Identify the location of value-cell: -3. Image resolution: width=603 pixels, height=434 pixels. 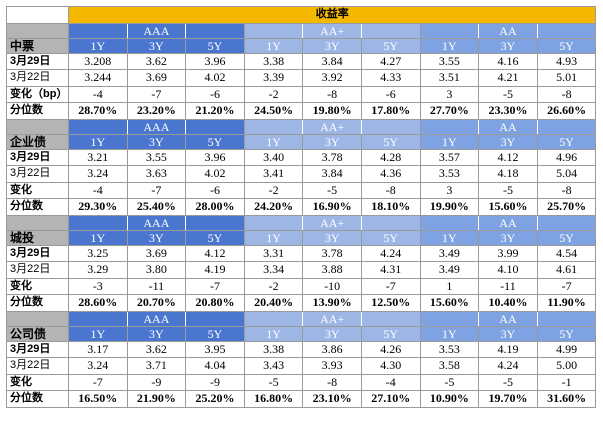
(98, 286).